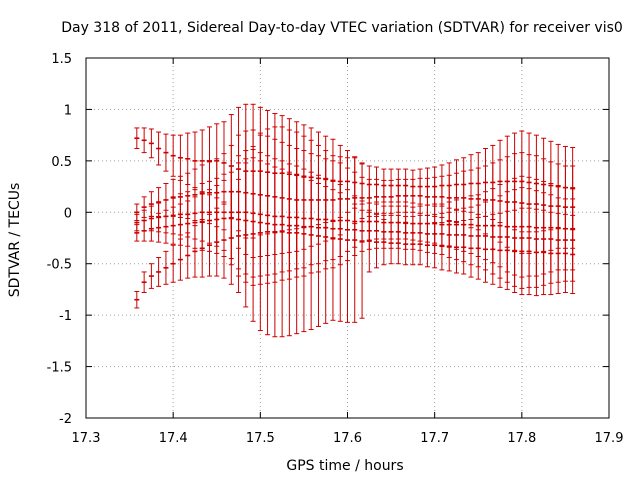  I want to click on x-axis-label: GPS time / hours, so click(344, 466).